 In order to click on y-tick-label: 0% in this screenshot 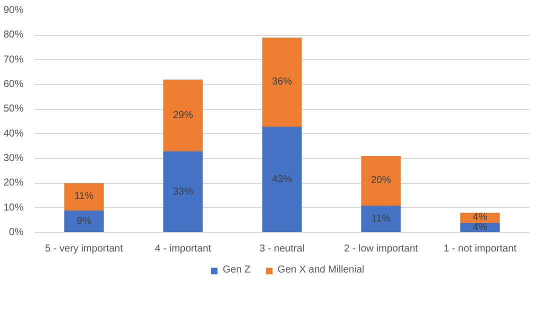, I will do `click(16, 232)`.